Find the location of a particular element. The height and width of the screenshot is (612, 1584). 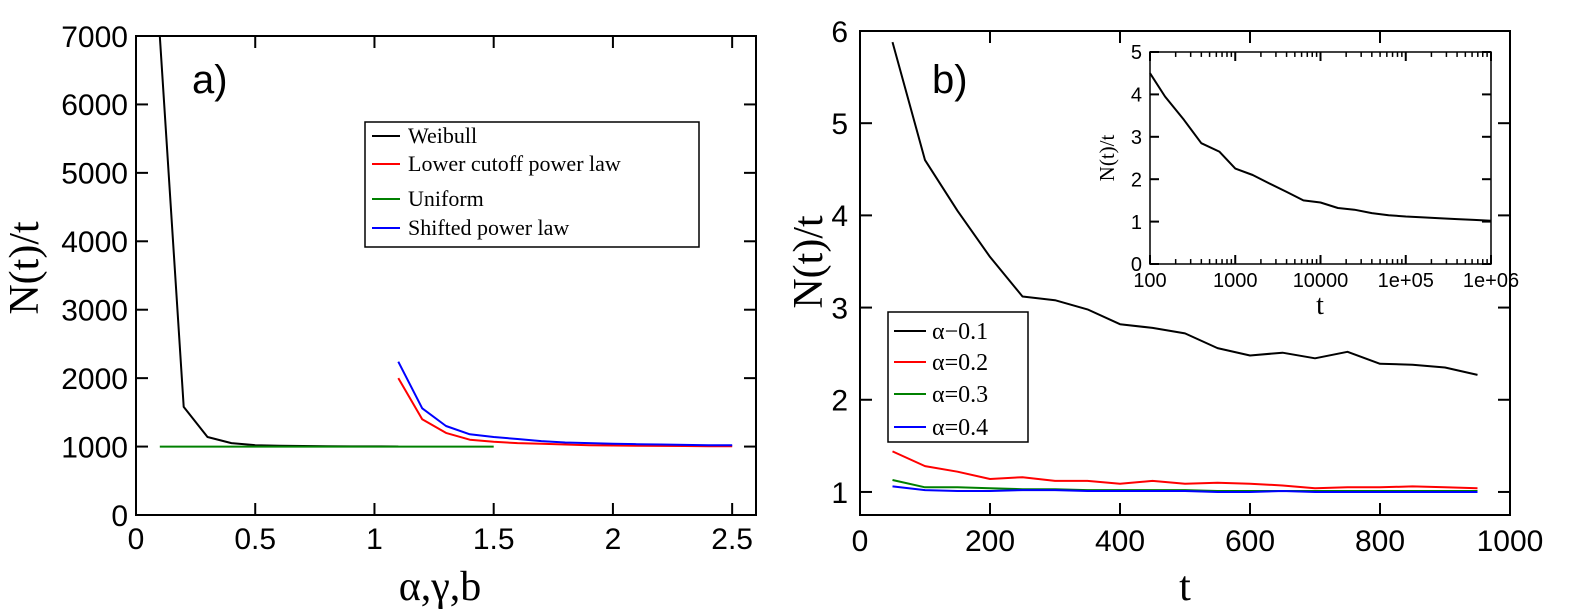

panel-a-label: a) is located at coordinates (210, 80).